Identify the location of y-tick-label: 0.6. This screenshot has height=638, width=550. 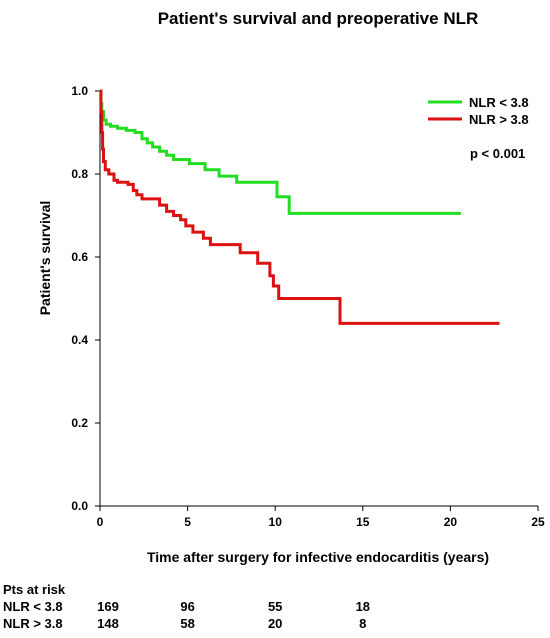
(79, 257).